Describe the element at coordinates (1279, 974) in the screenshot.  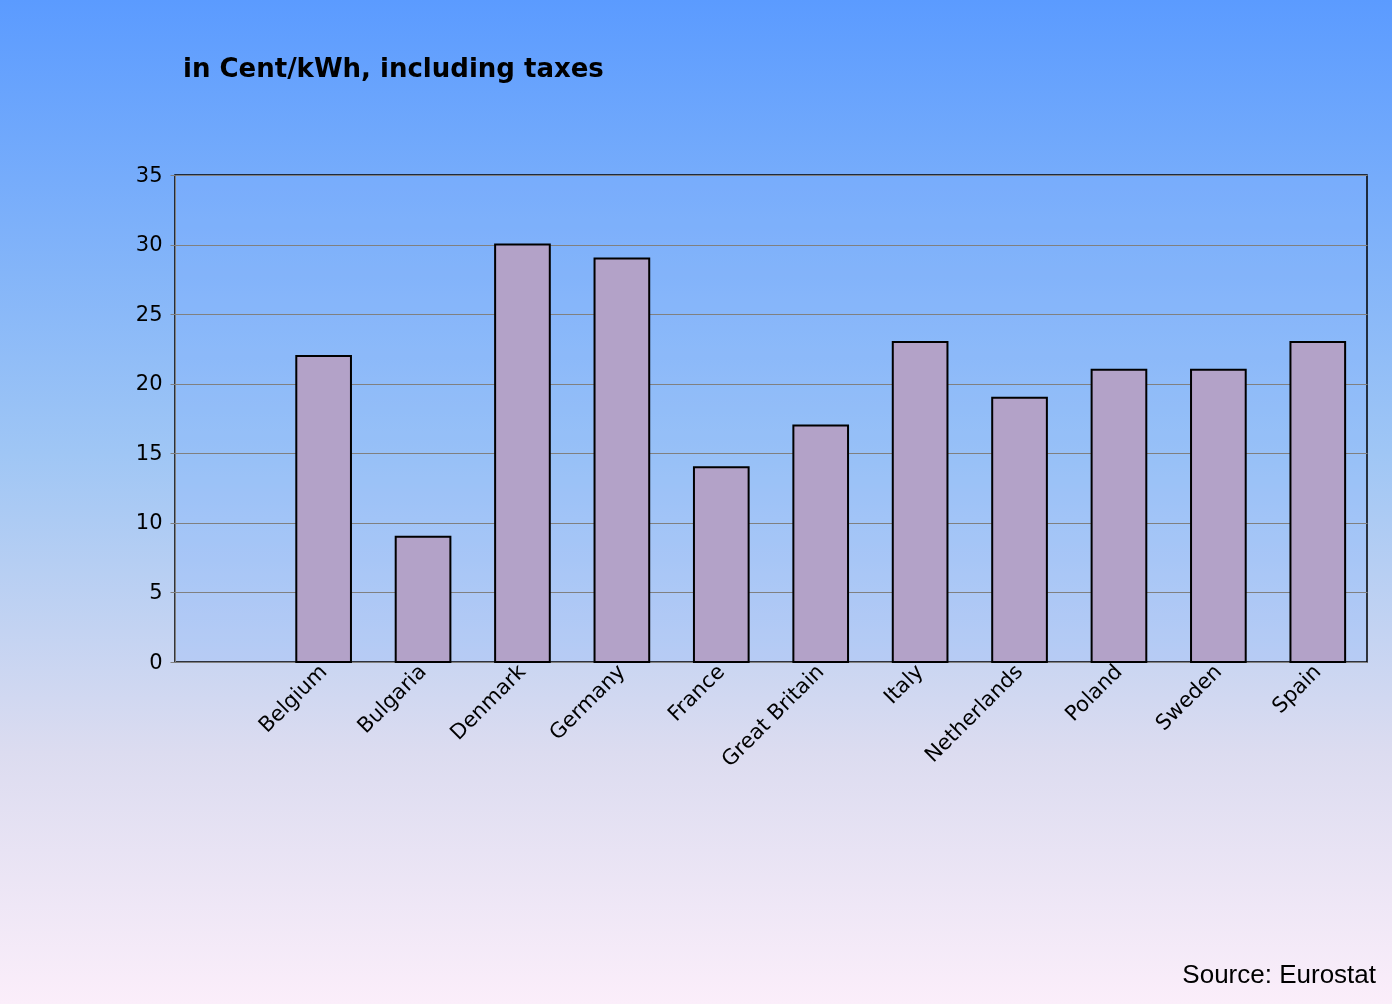
I see `source-note: Source: Eurostat` at that location.